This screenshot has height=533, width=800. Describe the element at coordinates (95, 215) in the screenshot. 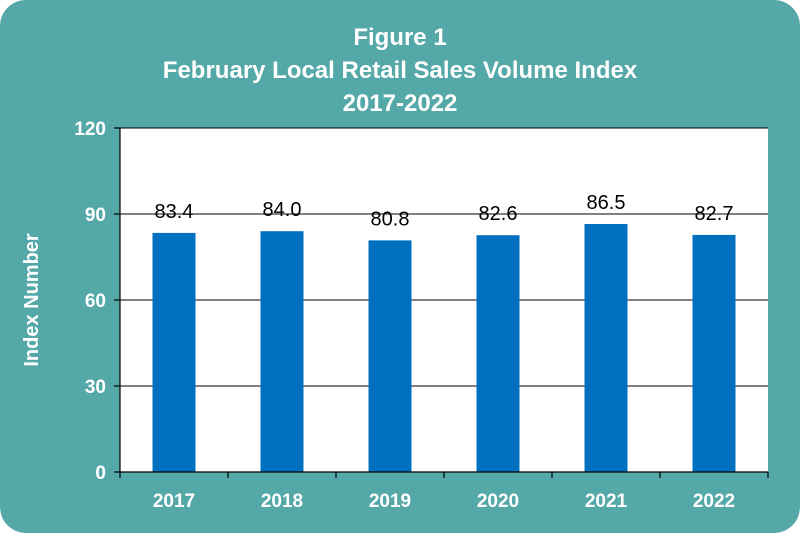

I see `y-tick-label-90: 90` at that location.